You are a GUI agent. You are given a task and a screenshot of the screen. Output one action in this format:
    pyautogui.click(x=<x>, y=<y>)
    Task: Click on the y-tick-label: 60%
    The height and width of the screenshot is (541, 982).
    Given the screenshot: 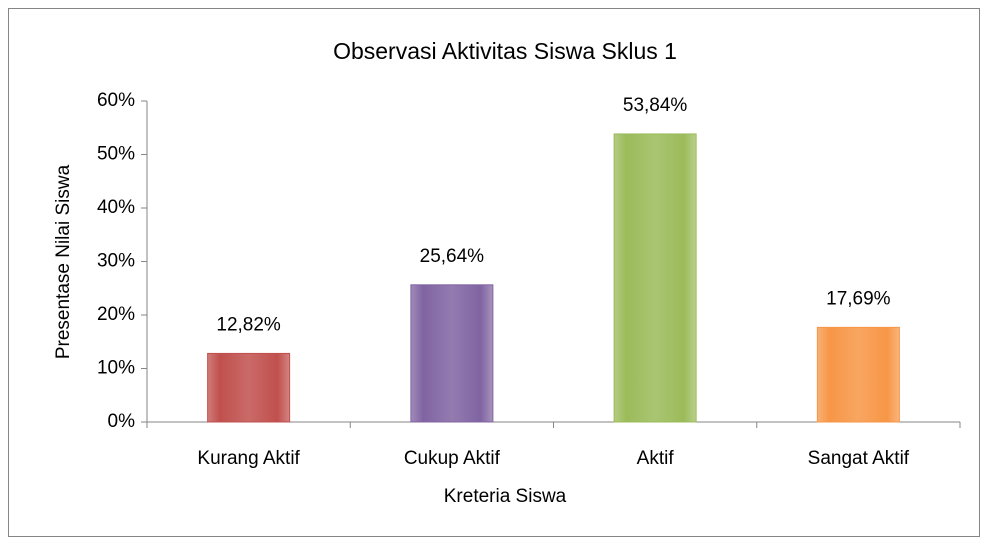 What is the action you would take?
    pyautogui.click(x=116, y=100)
    